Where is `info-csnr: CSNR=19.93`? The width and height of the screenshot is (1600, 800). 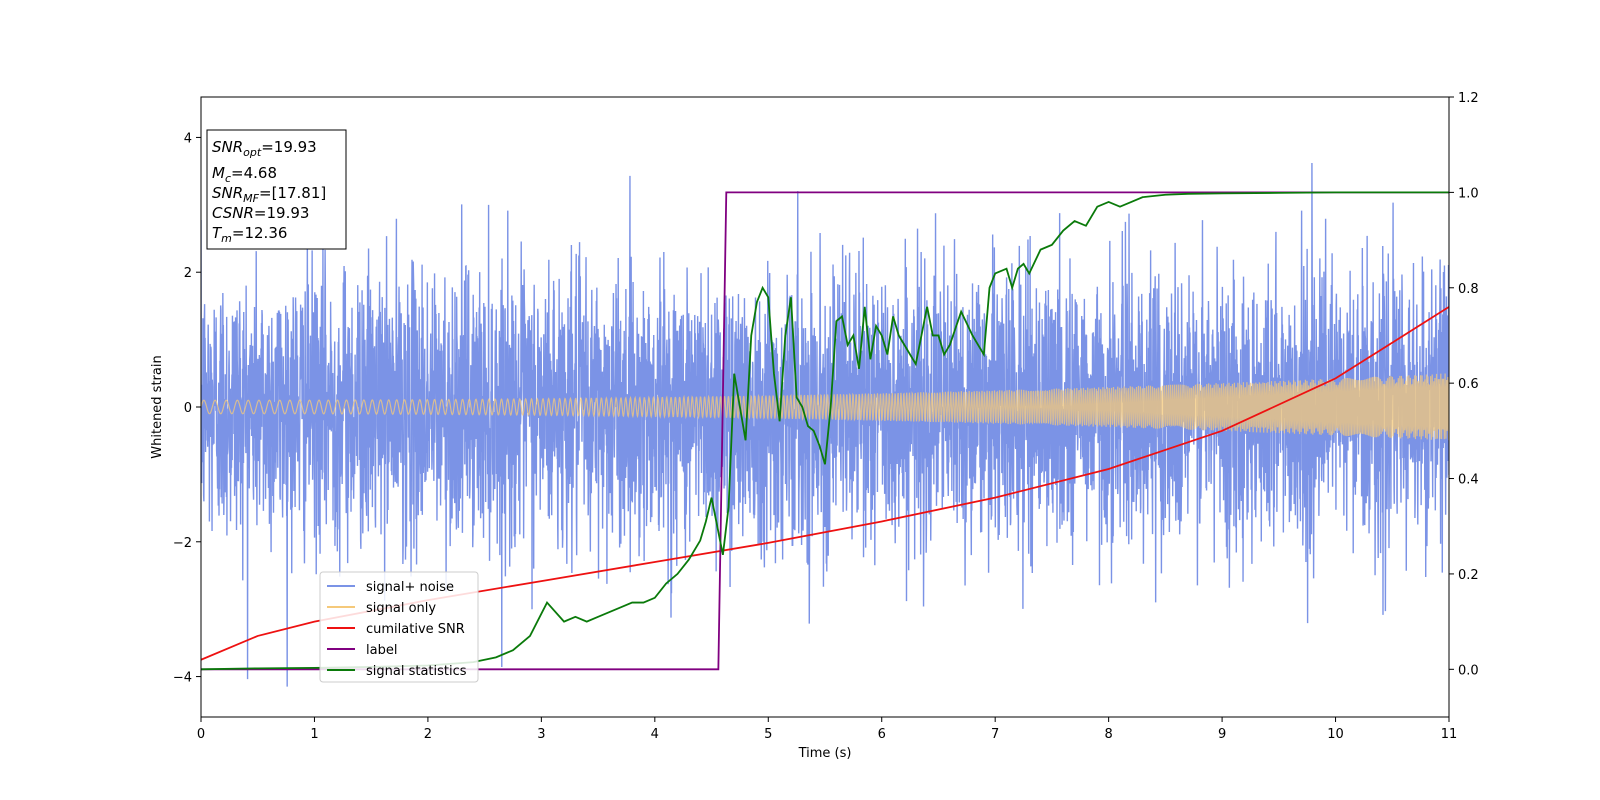 info-csnr: CSNR=19.93 is located at coordinates (260, 213).